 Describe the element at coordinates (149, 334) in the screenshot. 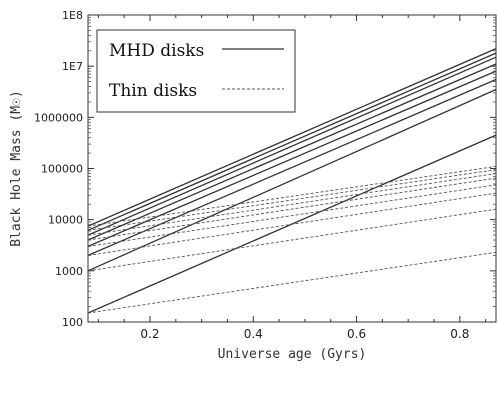

I see `x-tick-label: 0.2` at that location.